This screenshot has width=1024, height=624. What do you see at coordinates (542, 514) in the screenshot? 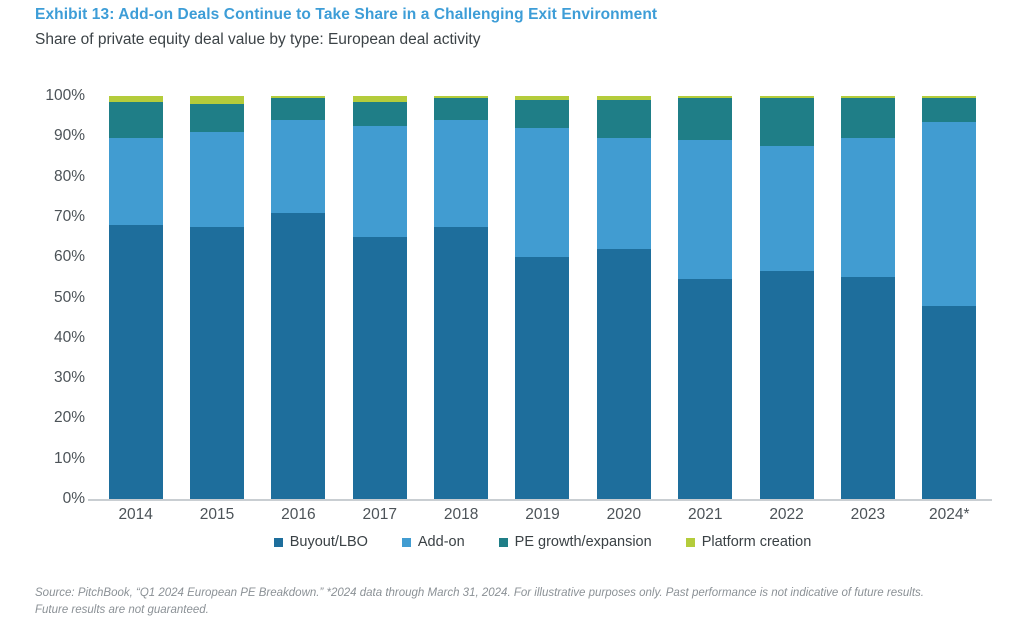
I see `x-axis-label-2019: 2019` at bounding box center [542, 514].